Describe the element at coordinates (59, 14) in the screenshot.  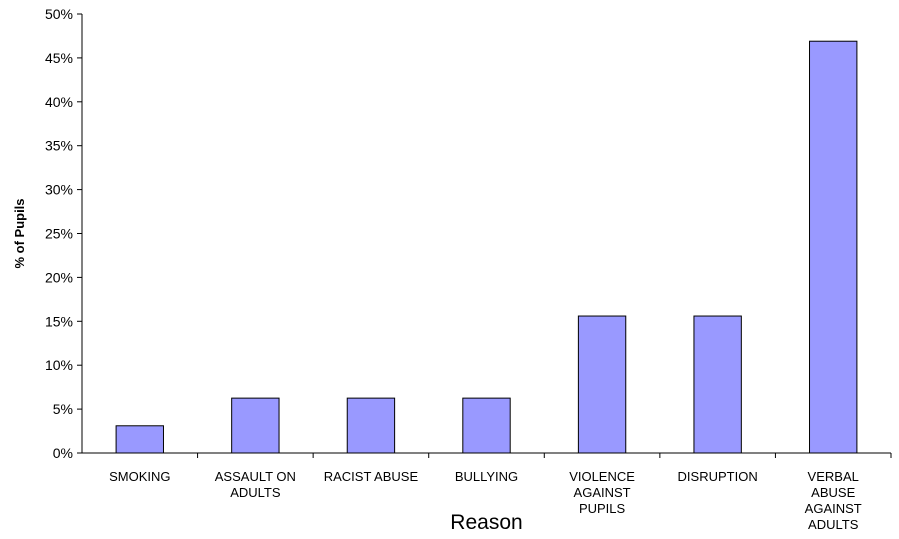
I see `y-tick-label: 50%` at that location.